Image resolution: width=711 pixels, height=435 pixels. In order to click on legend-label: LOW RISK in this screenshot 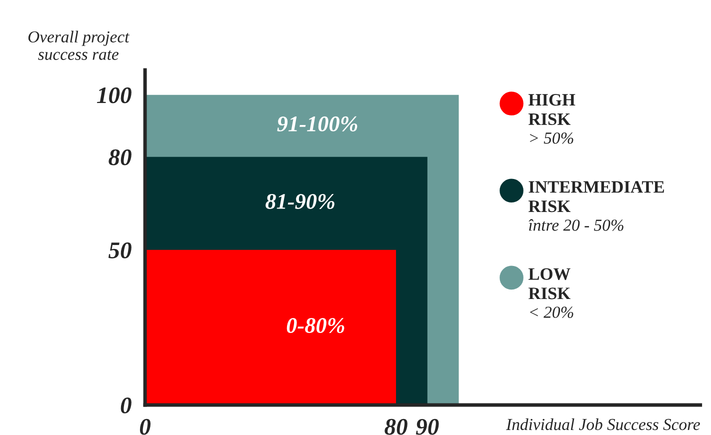, I will do `click(549, 284)`.